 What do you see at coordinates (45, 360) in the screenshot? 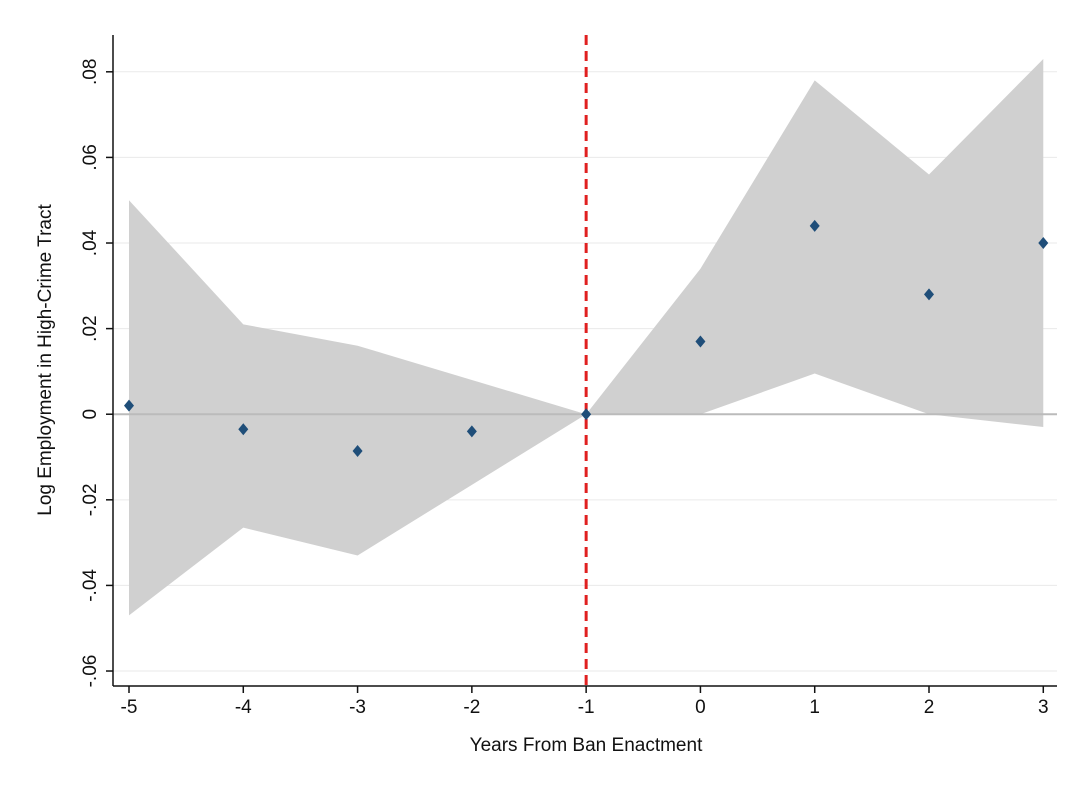
I see `y-axis-label: Log Employment in High-Crime Tract` at bounding box center [45, 360].